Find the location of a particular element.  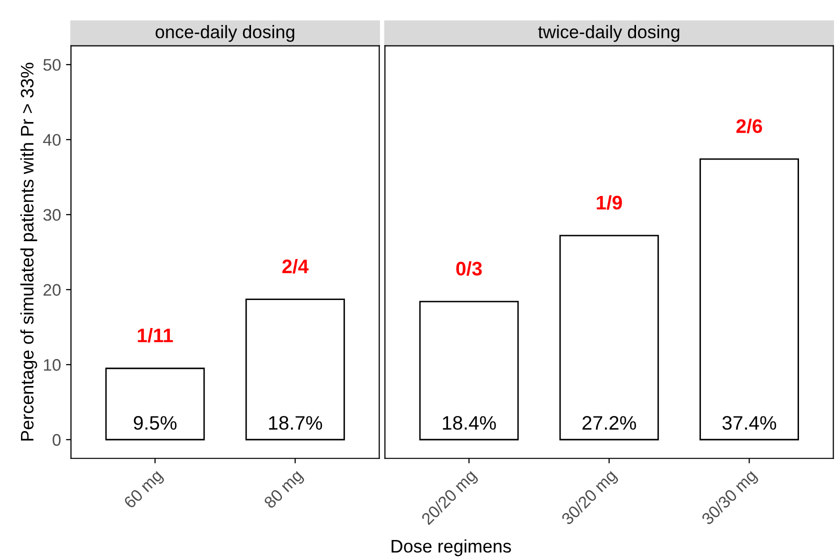

y-tick-label: 40 is located at coordinates (52, 140).